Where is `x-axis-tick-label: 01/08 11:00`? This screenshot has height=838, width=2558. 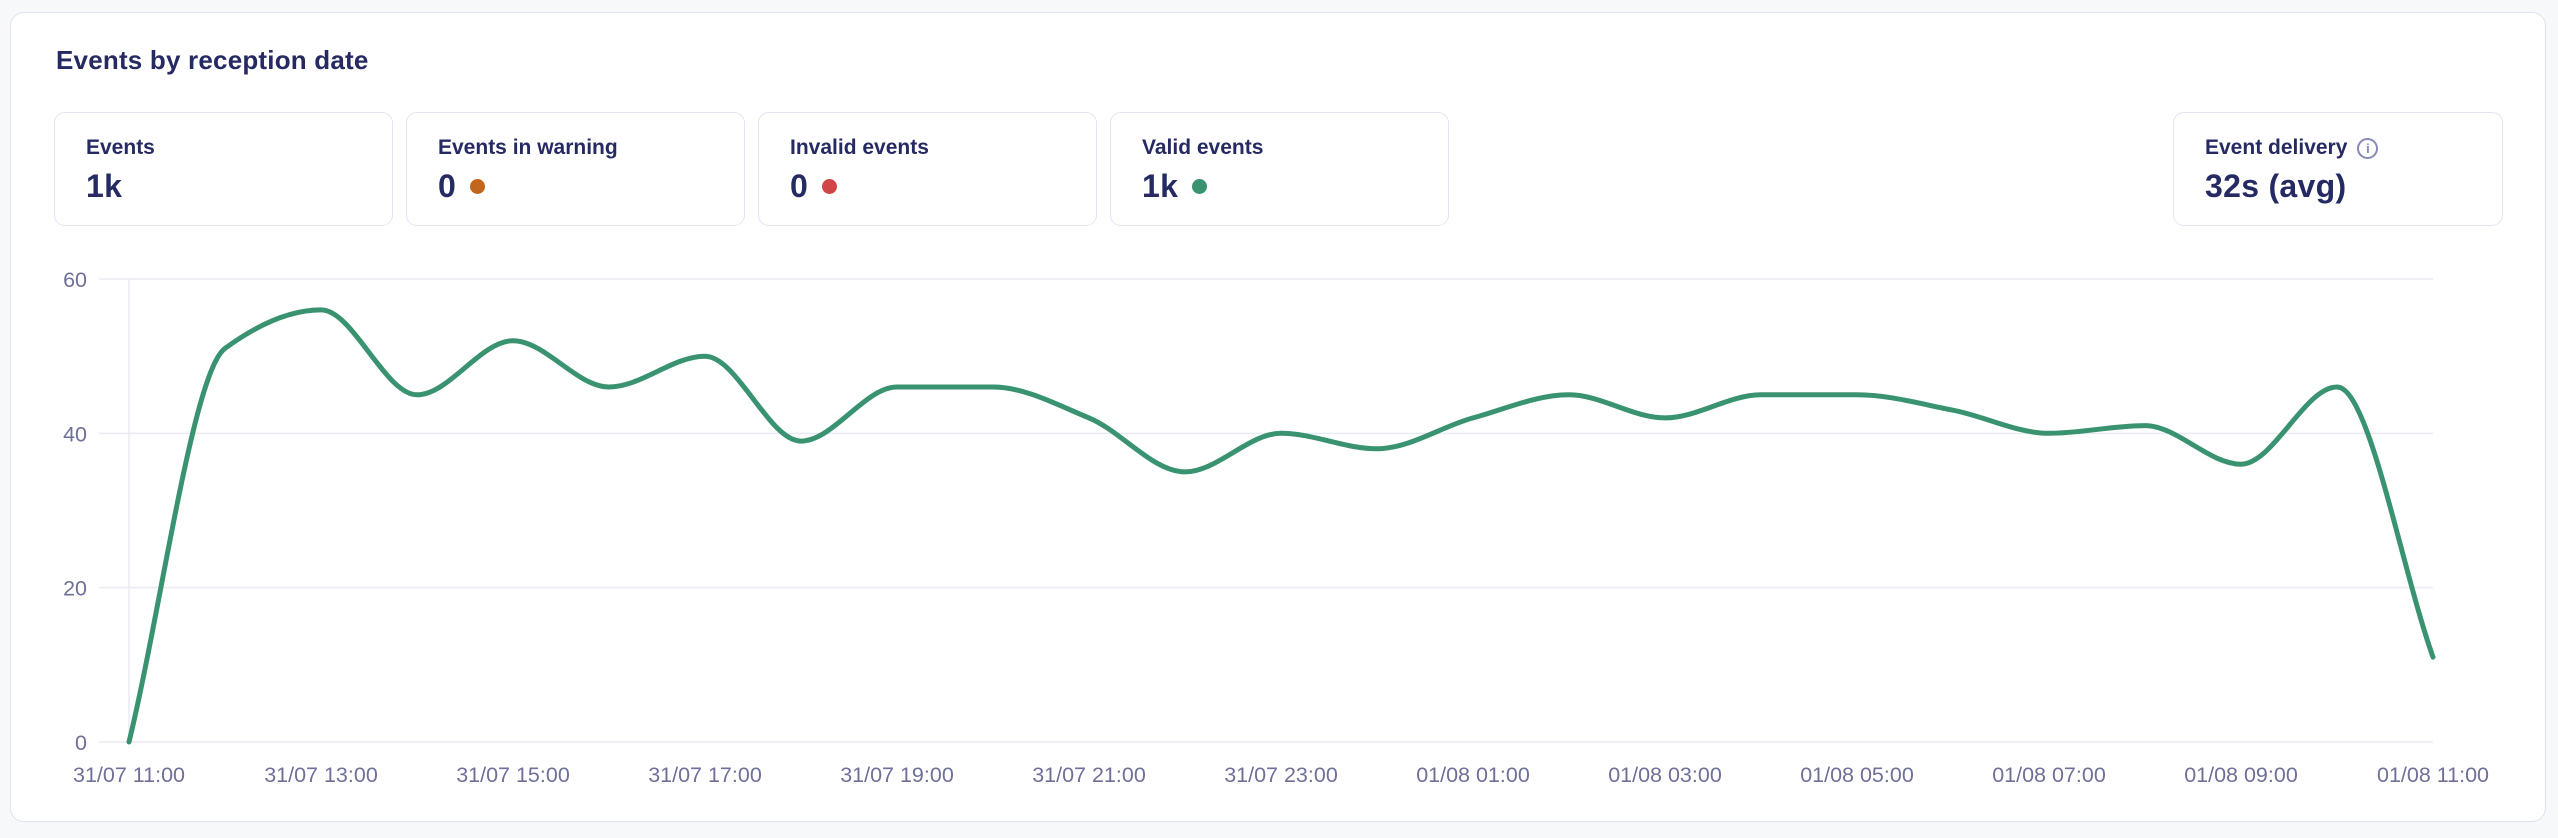 x-axis-tick-label: 01/08 11:00 is located at coordinates (2433, 775).